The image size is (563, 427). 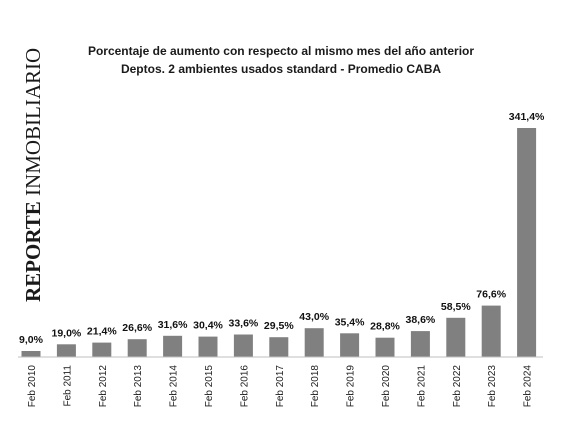 I want to click on bar-feb-2024, so click(x=527, y=242).